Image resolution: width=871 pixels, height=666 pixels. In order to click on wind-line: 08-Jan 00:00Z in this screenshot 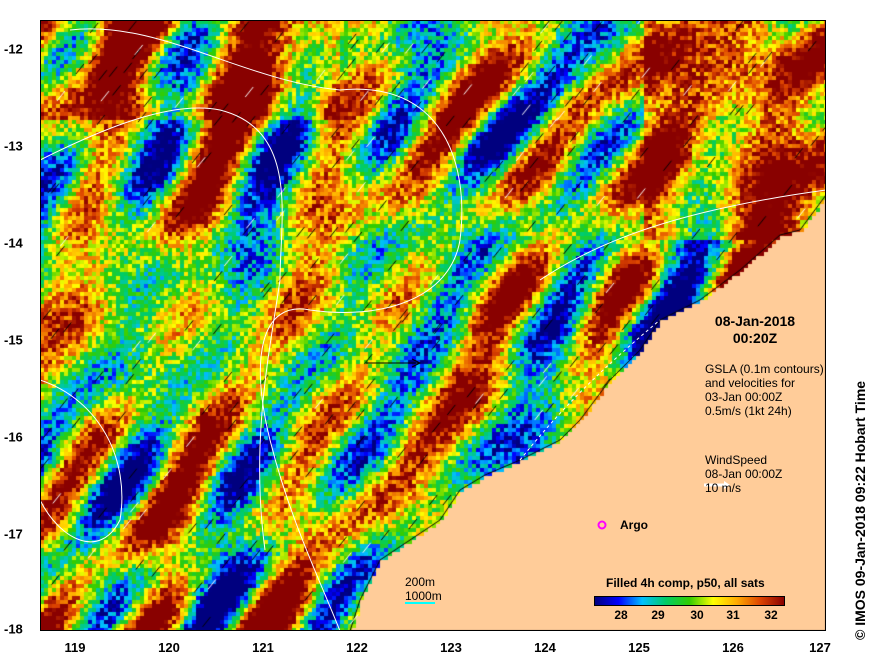, I will do `click(744, 474)`.